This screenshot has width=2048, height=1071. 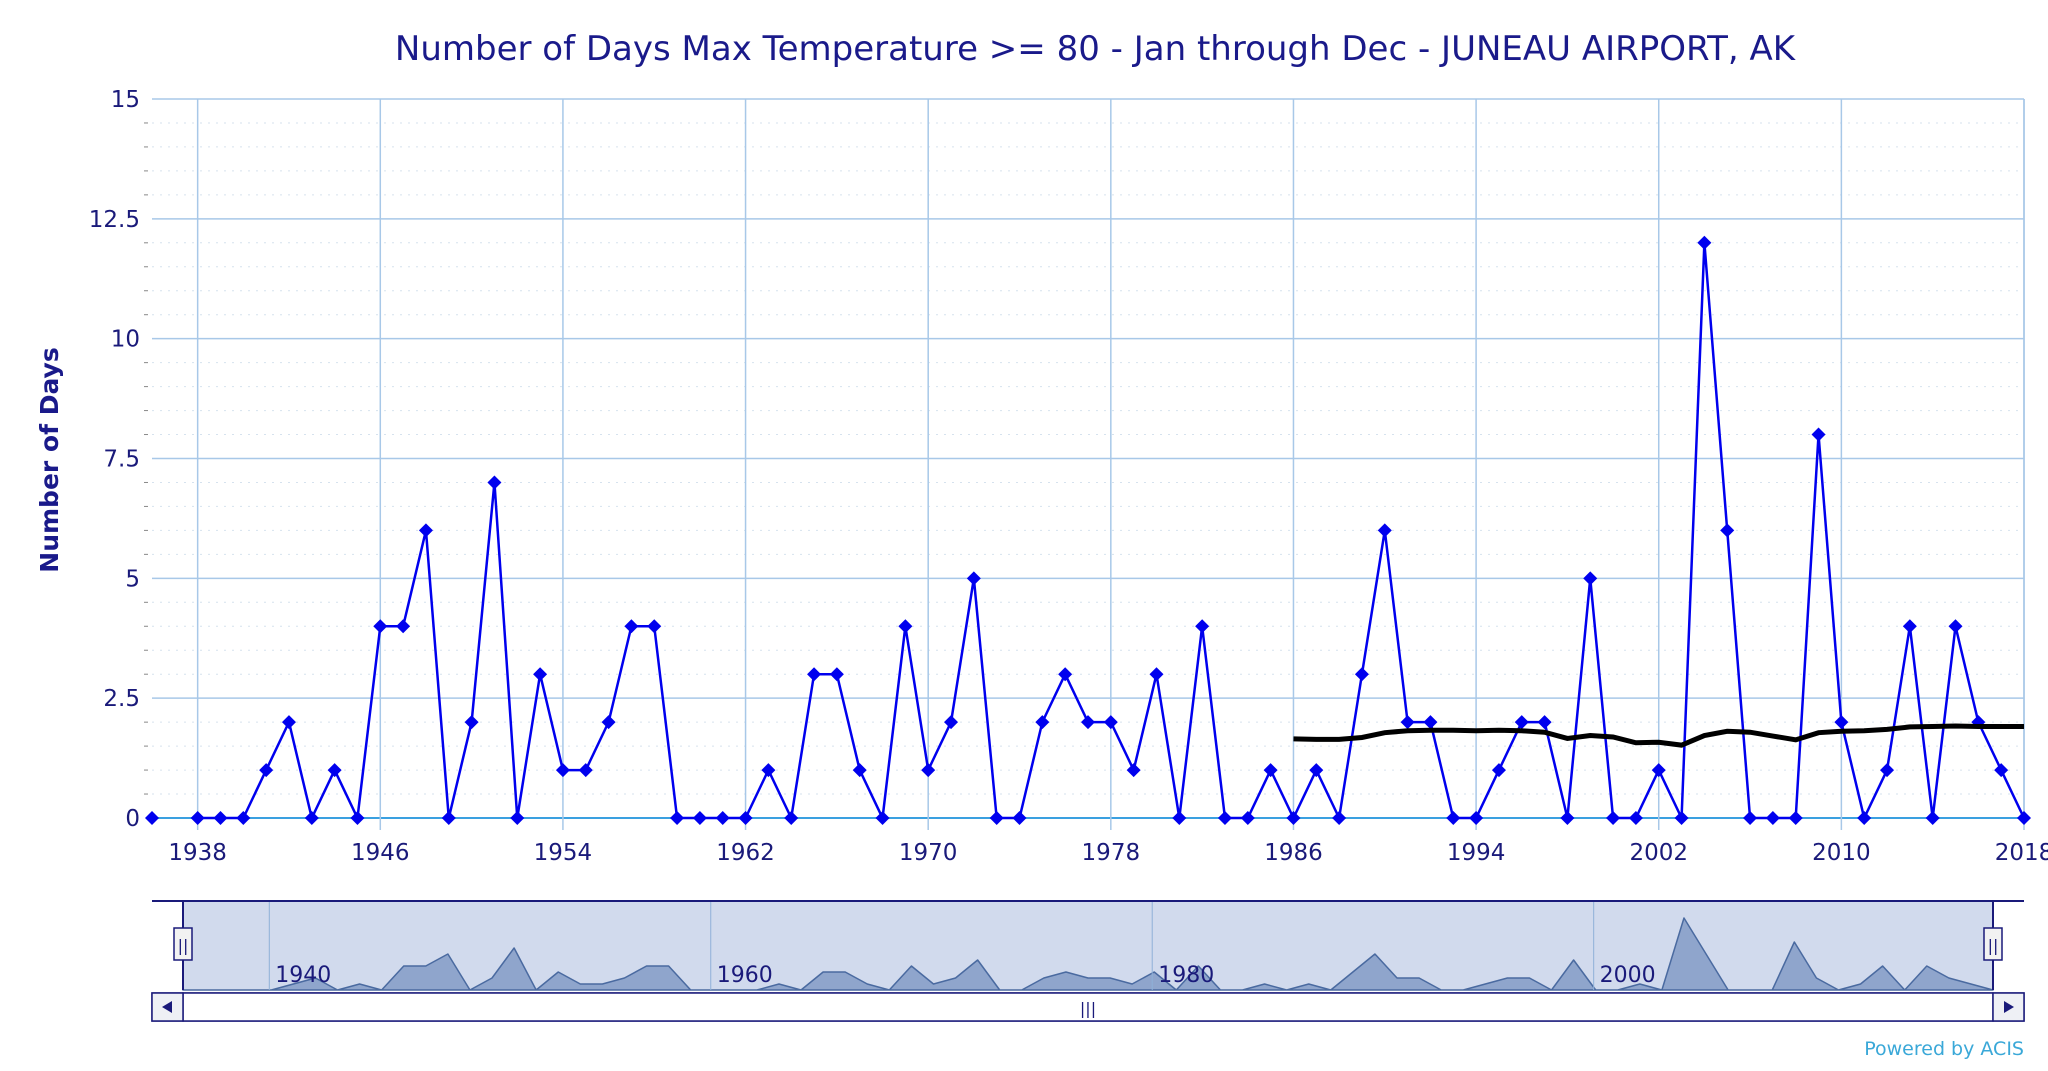 What do you see at coordinates (380, 853) in the screenshot?
I see `x-tick-label: 1946` at bounding box center [380, 853].